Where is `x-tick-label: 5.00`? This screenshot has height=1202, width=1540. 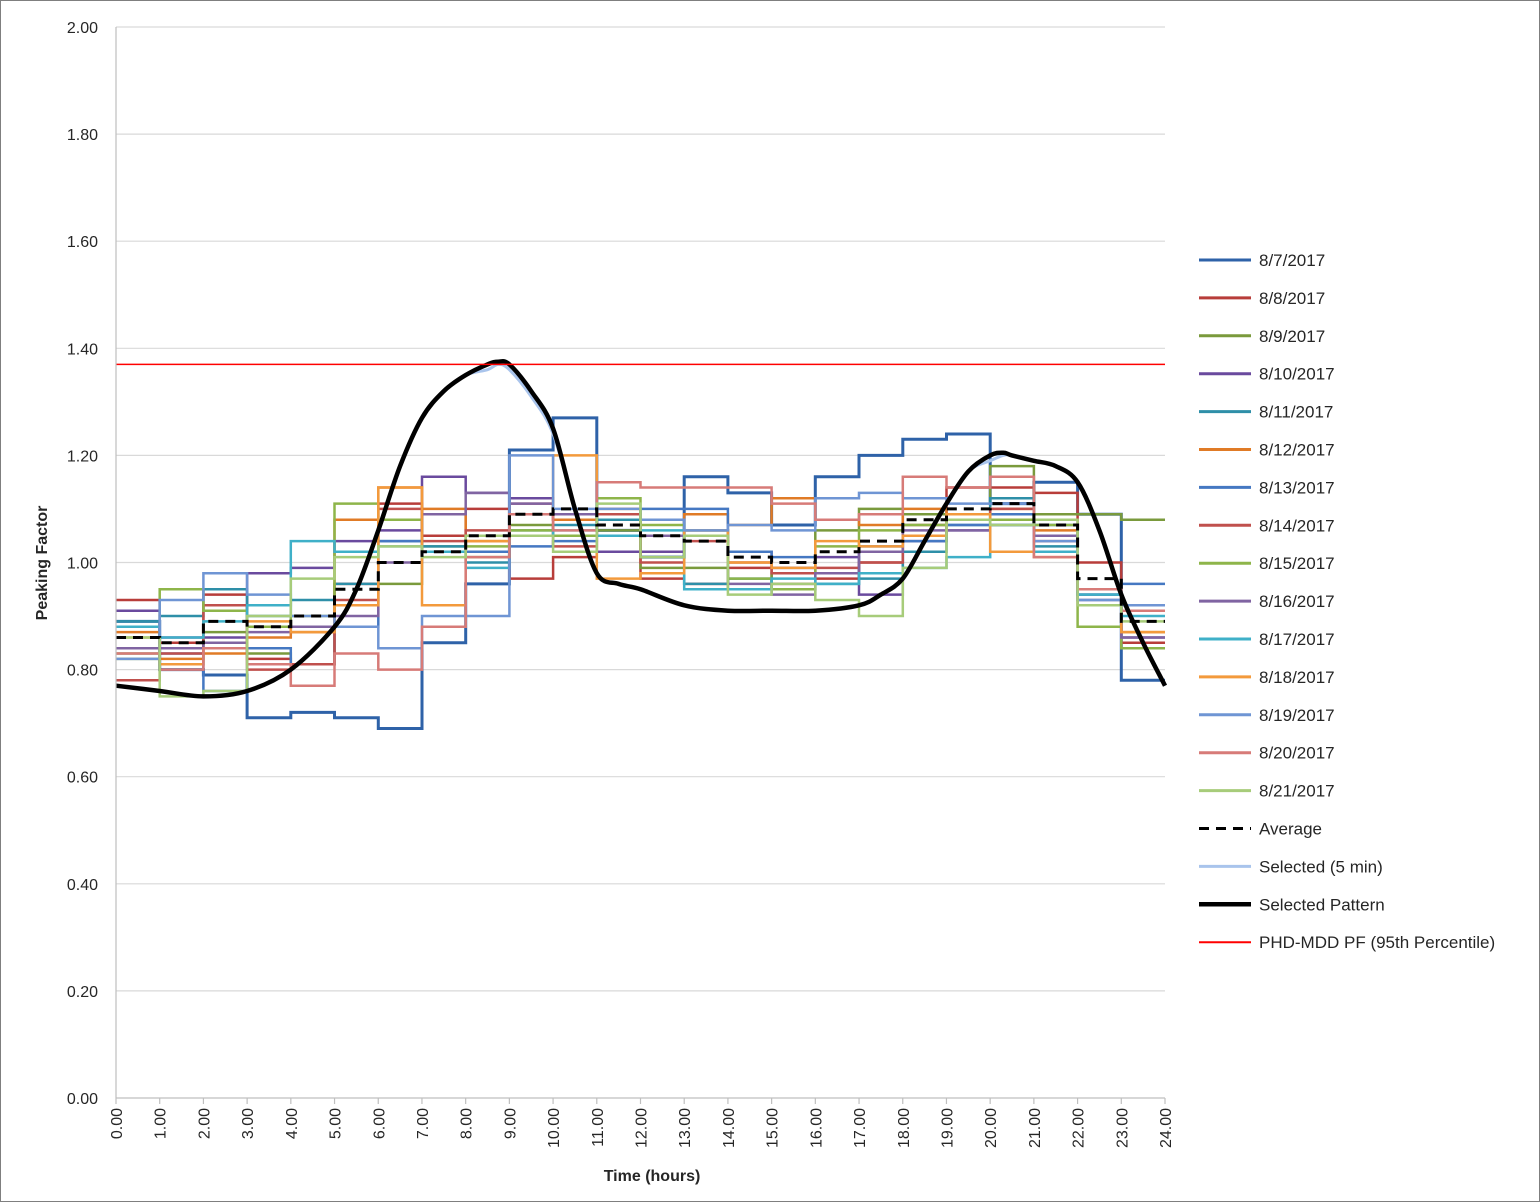
x-tick-label: 5.00 is located at coordinates (336, 1123).